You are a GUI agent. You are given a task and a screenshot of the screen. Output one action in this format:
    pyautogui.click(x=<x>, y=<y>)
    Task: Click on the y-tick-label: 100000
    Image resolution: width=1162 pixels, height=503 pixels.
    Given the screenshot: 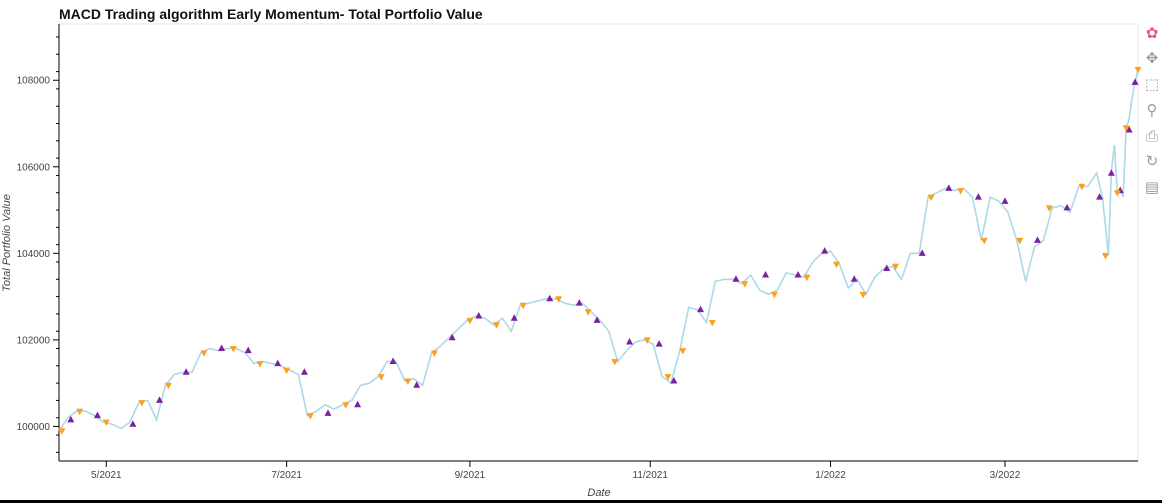 What is the action you would take?
    pyautogui.click(x=34, y=427)
    